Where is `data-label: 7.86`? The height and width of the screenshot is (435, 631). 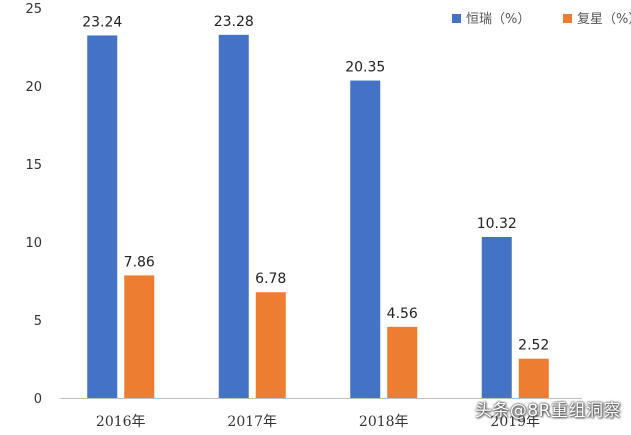
data-label: 7.86 is located at coordinates (139, 262).